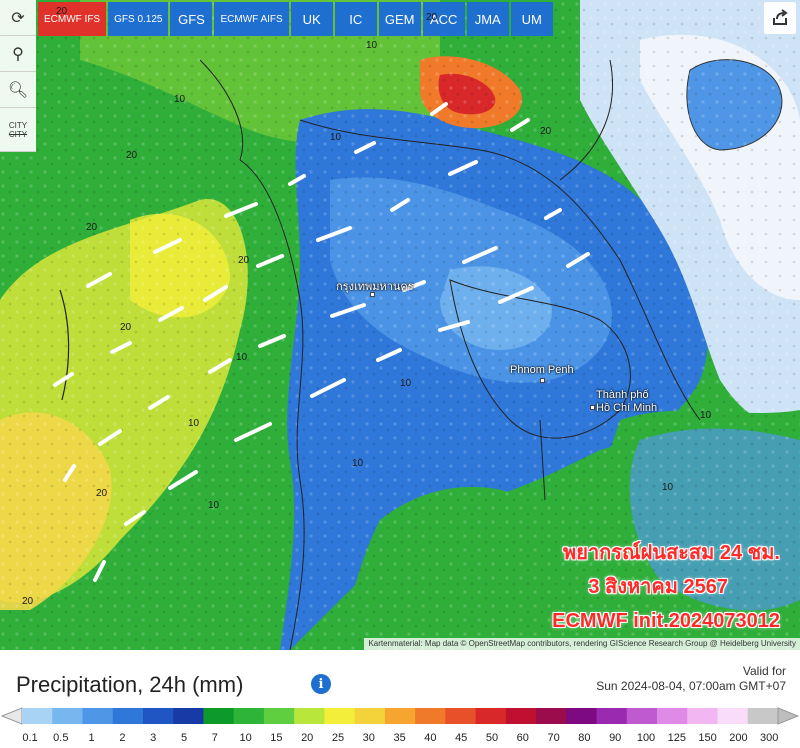 Image resolution: width=800 pixels, height=748 pixels. Describe the element at coordinates (738, 738) in the screenshot. I see `scale-tick-label: 200` at that location.